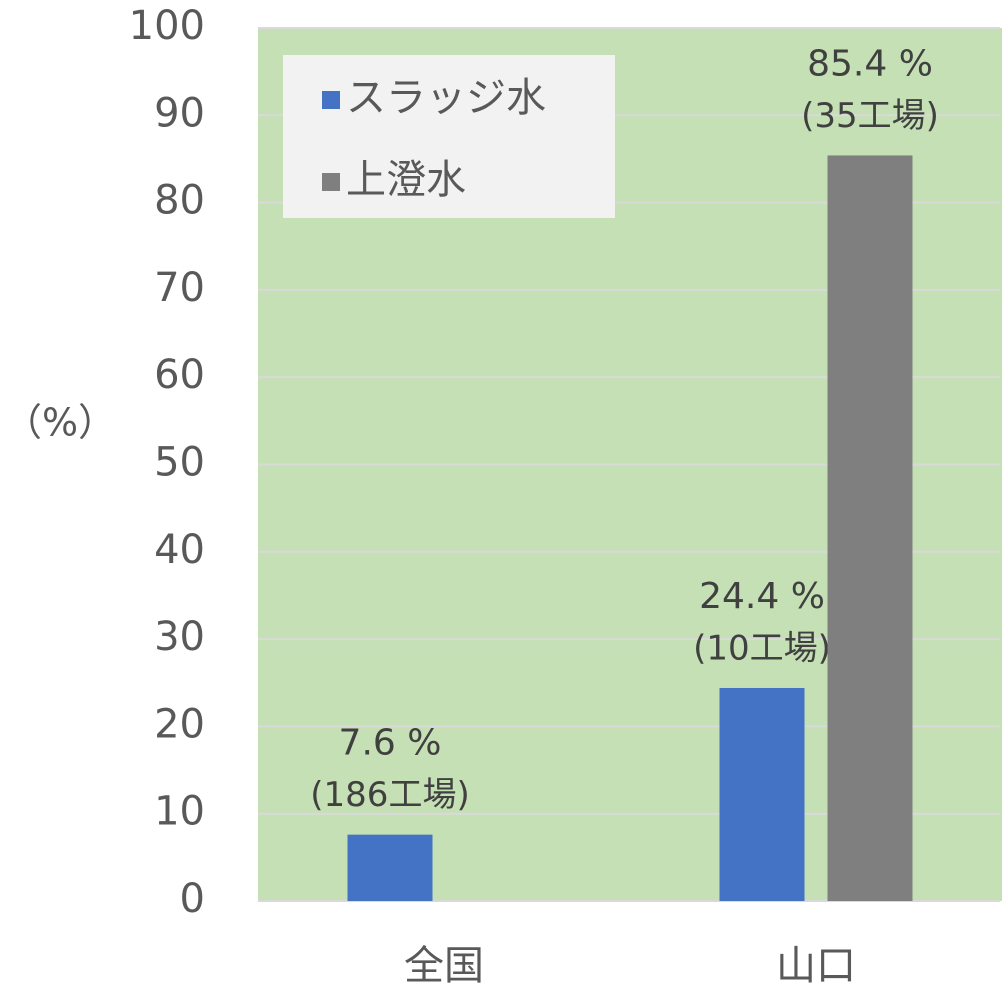 The image size is (1002, 996). What do you see at coordinates (179, 201) in the screenshot?
I see `y-tick-label: 80` at bounding box center [179, 201].